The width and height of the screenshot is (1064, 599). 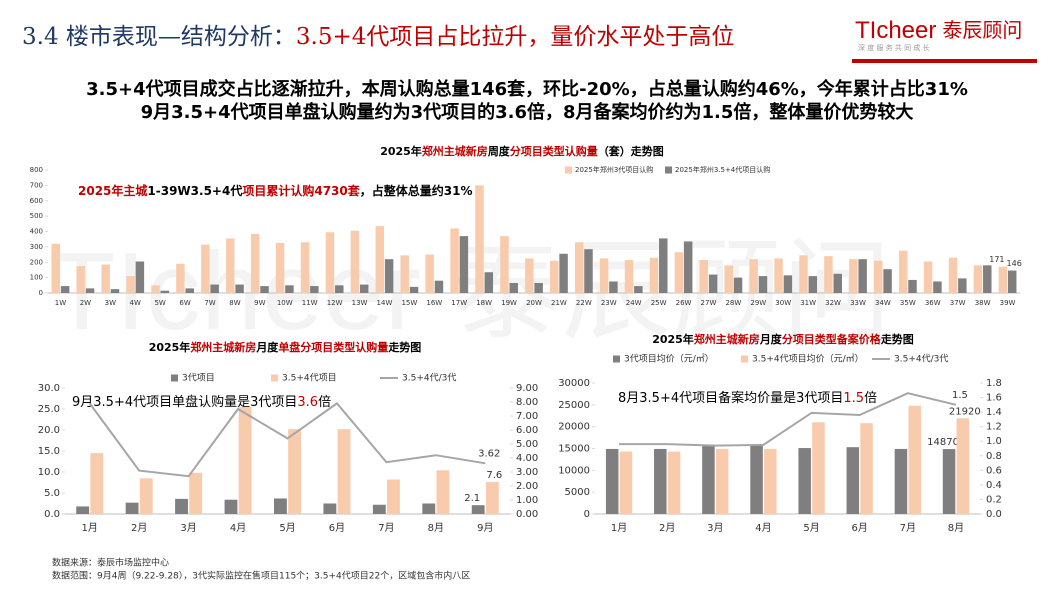 What do you see at coordinates (747, 398) in the screenshot?
I see `annotation: 8月3.5+4代项目备案均价量是3代项目1.5倍` at bounding box center [747, 398].